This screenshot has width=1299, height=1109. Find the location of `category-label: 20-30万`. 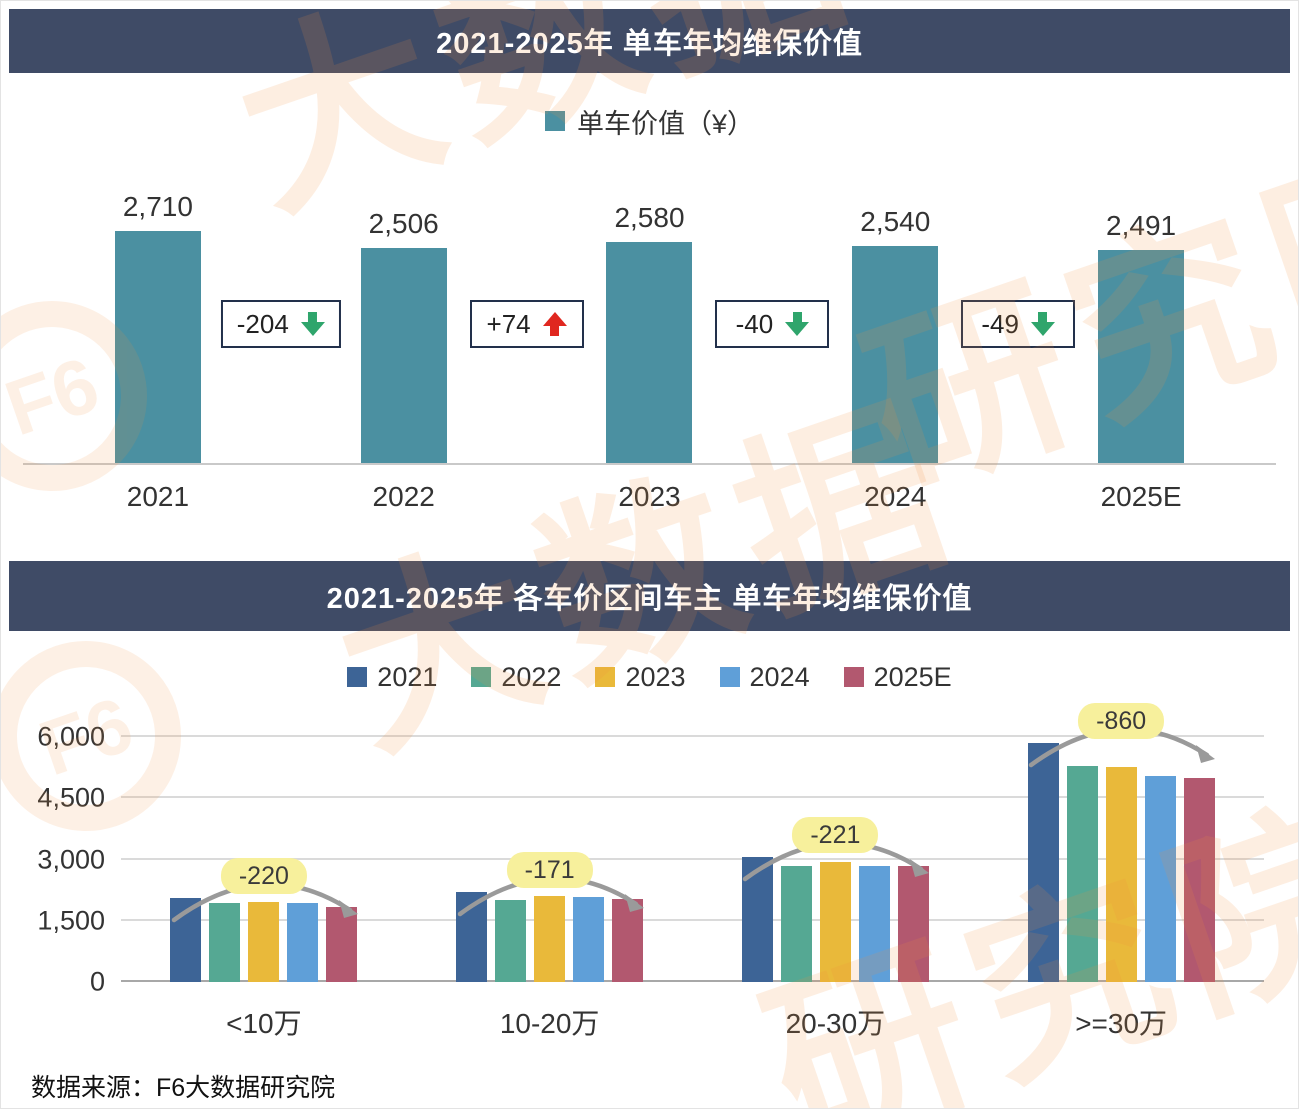

category-label: 20-30万 is located at coordinates (835, 1023).